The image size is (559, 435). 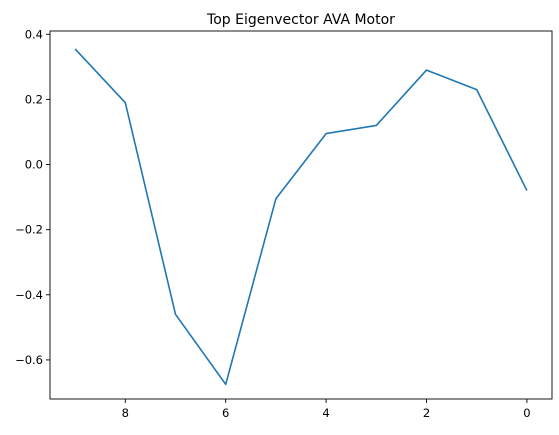 What do you see at coordinates (29, 360) in the screenshot?
I see `y-tick-label: −0.6` at bounding box center [29, 360].